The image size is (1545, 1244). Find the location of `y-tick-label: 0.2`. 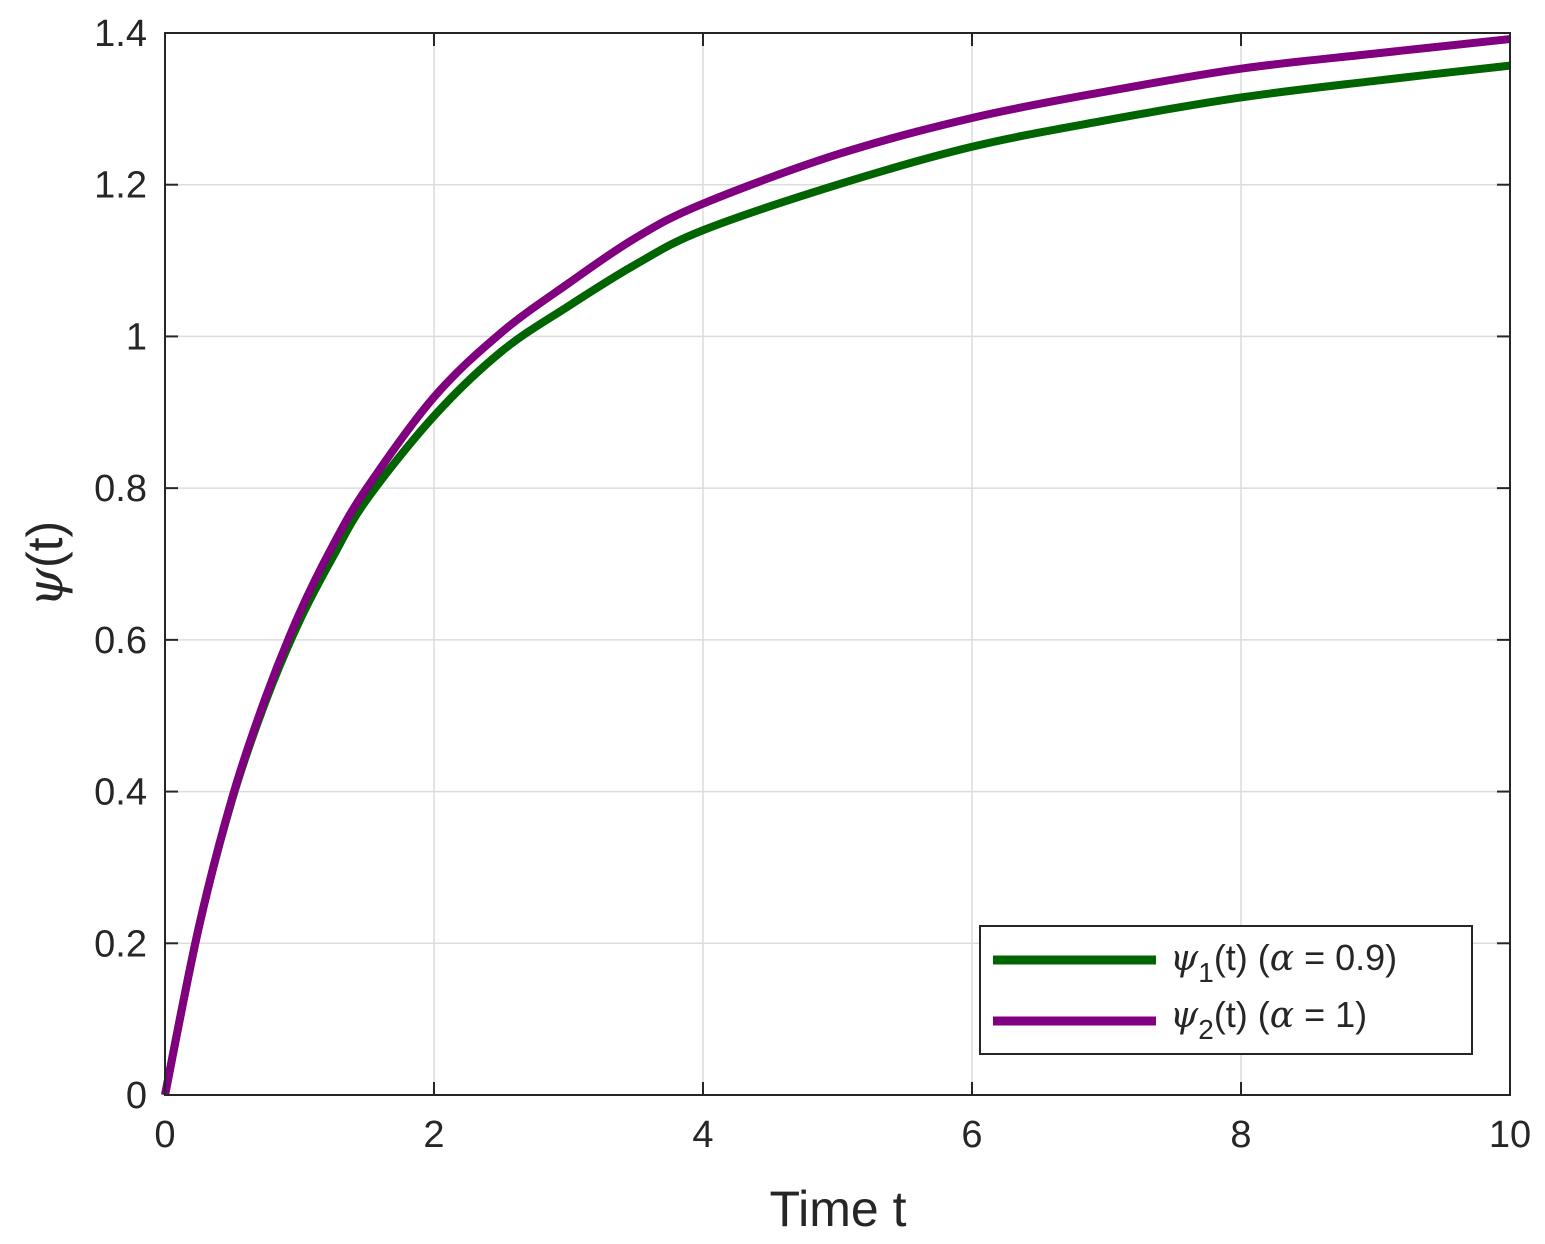

y-tick-label: 0.2 is located at coordinates (120, 944).